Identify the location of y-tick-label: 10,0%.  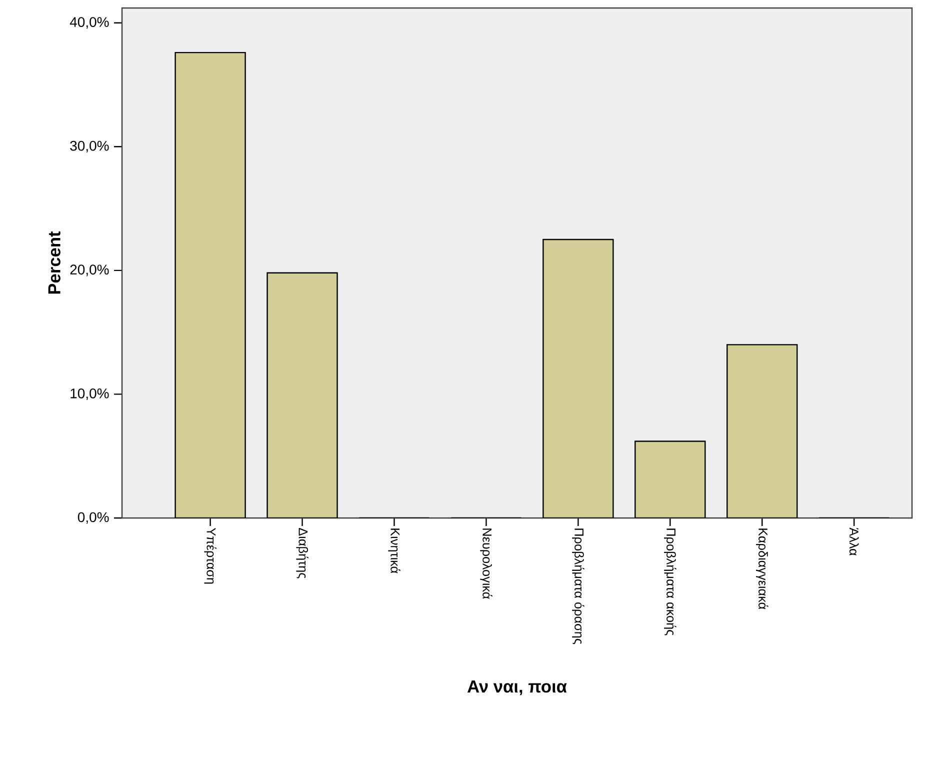
(89, 394).